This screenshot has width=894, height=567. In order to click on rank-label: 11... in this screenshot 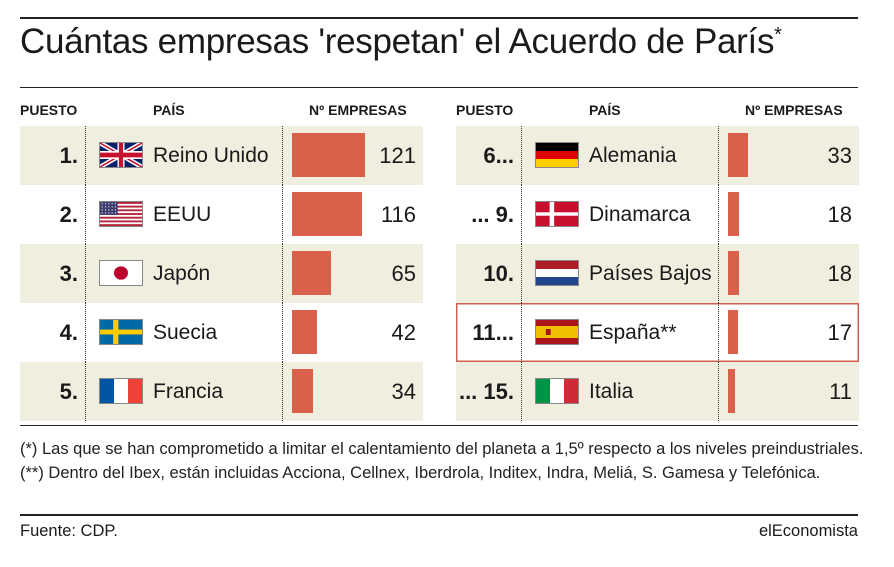, I will do `click(493, 332)`.